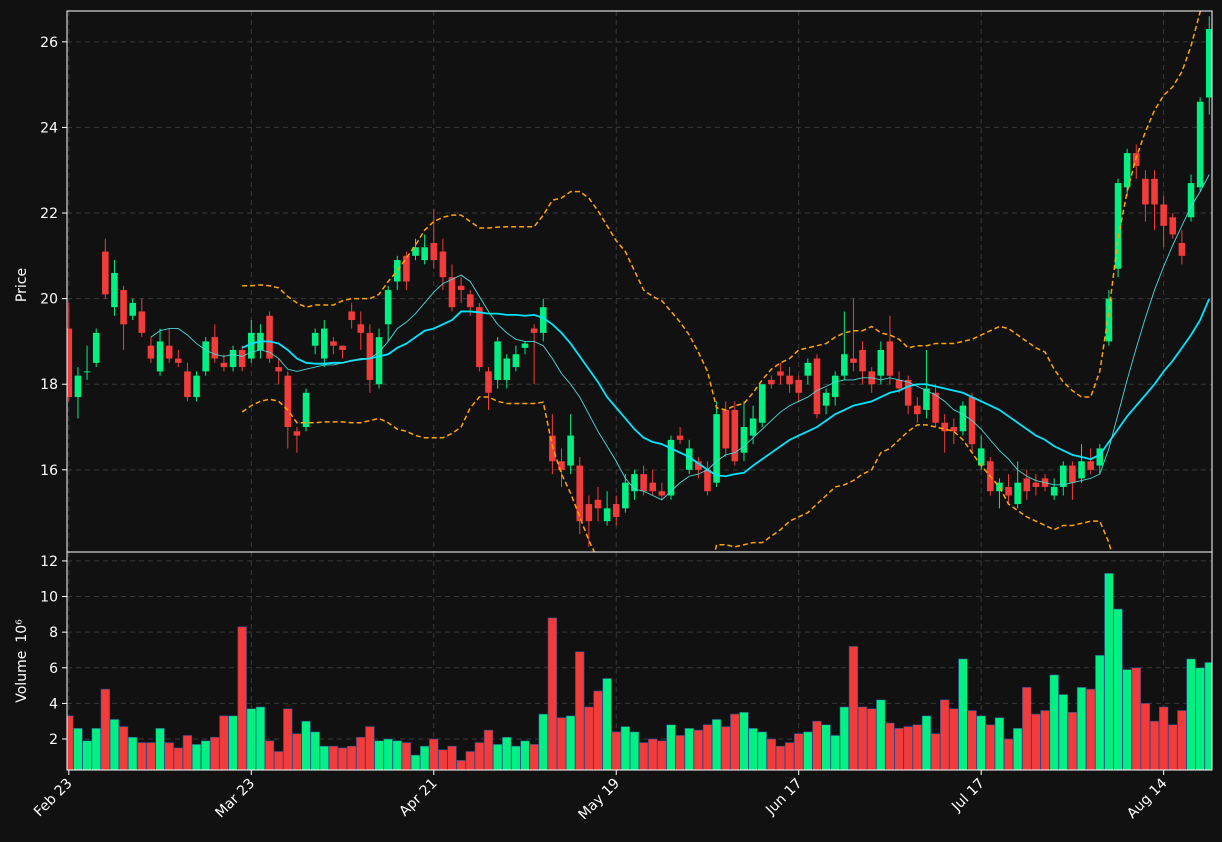  Describe the element at coordinates (53, 740) in the screenshot. I see `volume-tick-label: 2` at that location.